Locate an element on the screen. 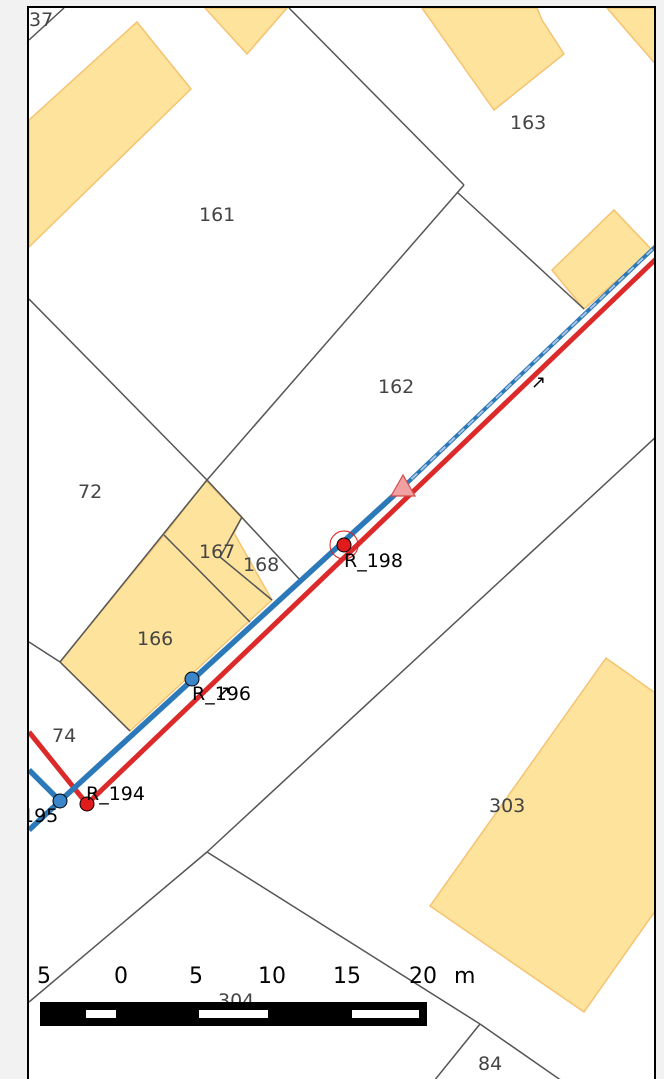  scale-tick-label: 0 is located at coordinates (121, 976).